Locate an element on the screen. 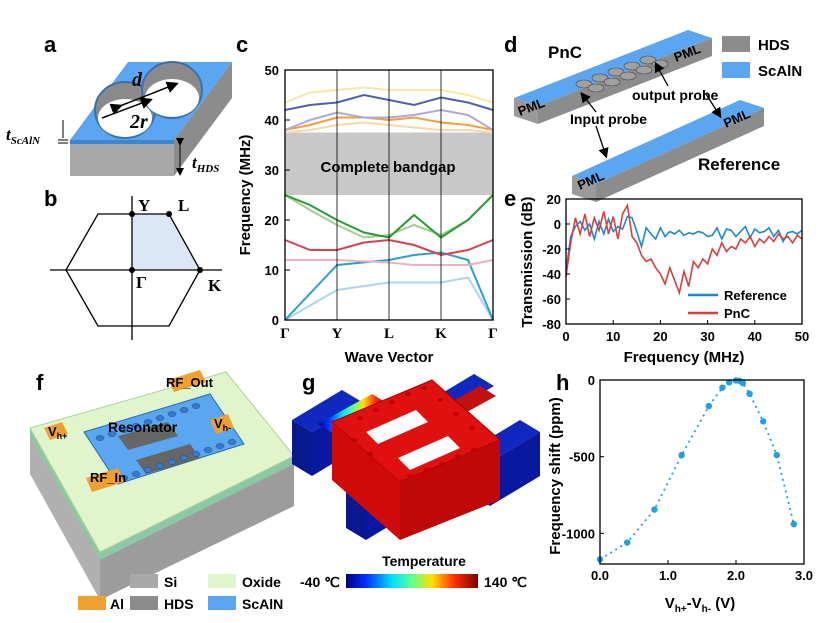 This screenshot has height=623, width=826. oxide-right-edge is located at coordinates (197, 508).